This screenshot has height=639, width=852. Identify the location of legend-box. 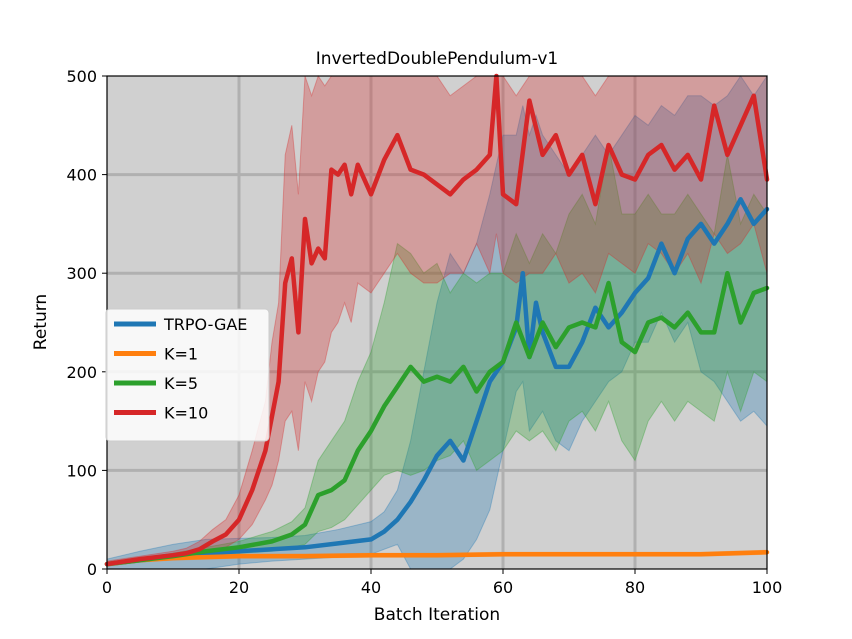
(187, 375).